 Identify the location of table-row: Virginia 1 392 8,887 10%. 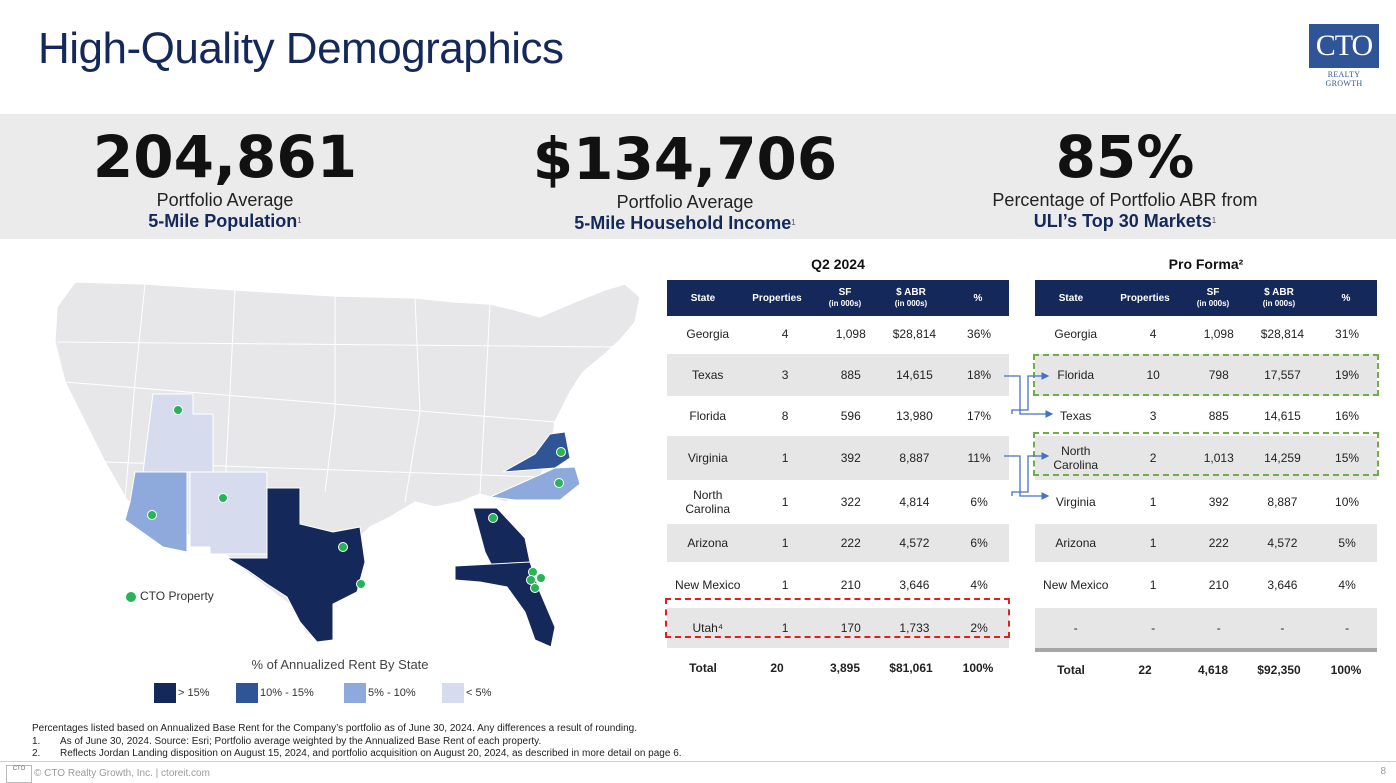
(1206, 503).